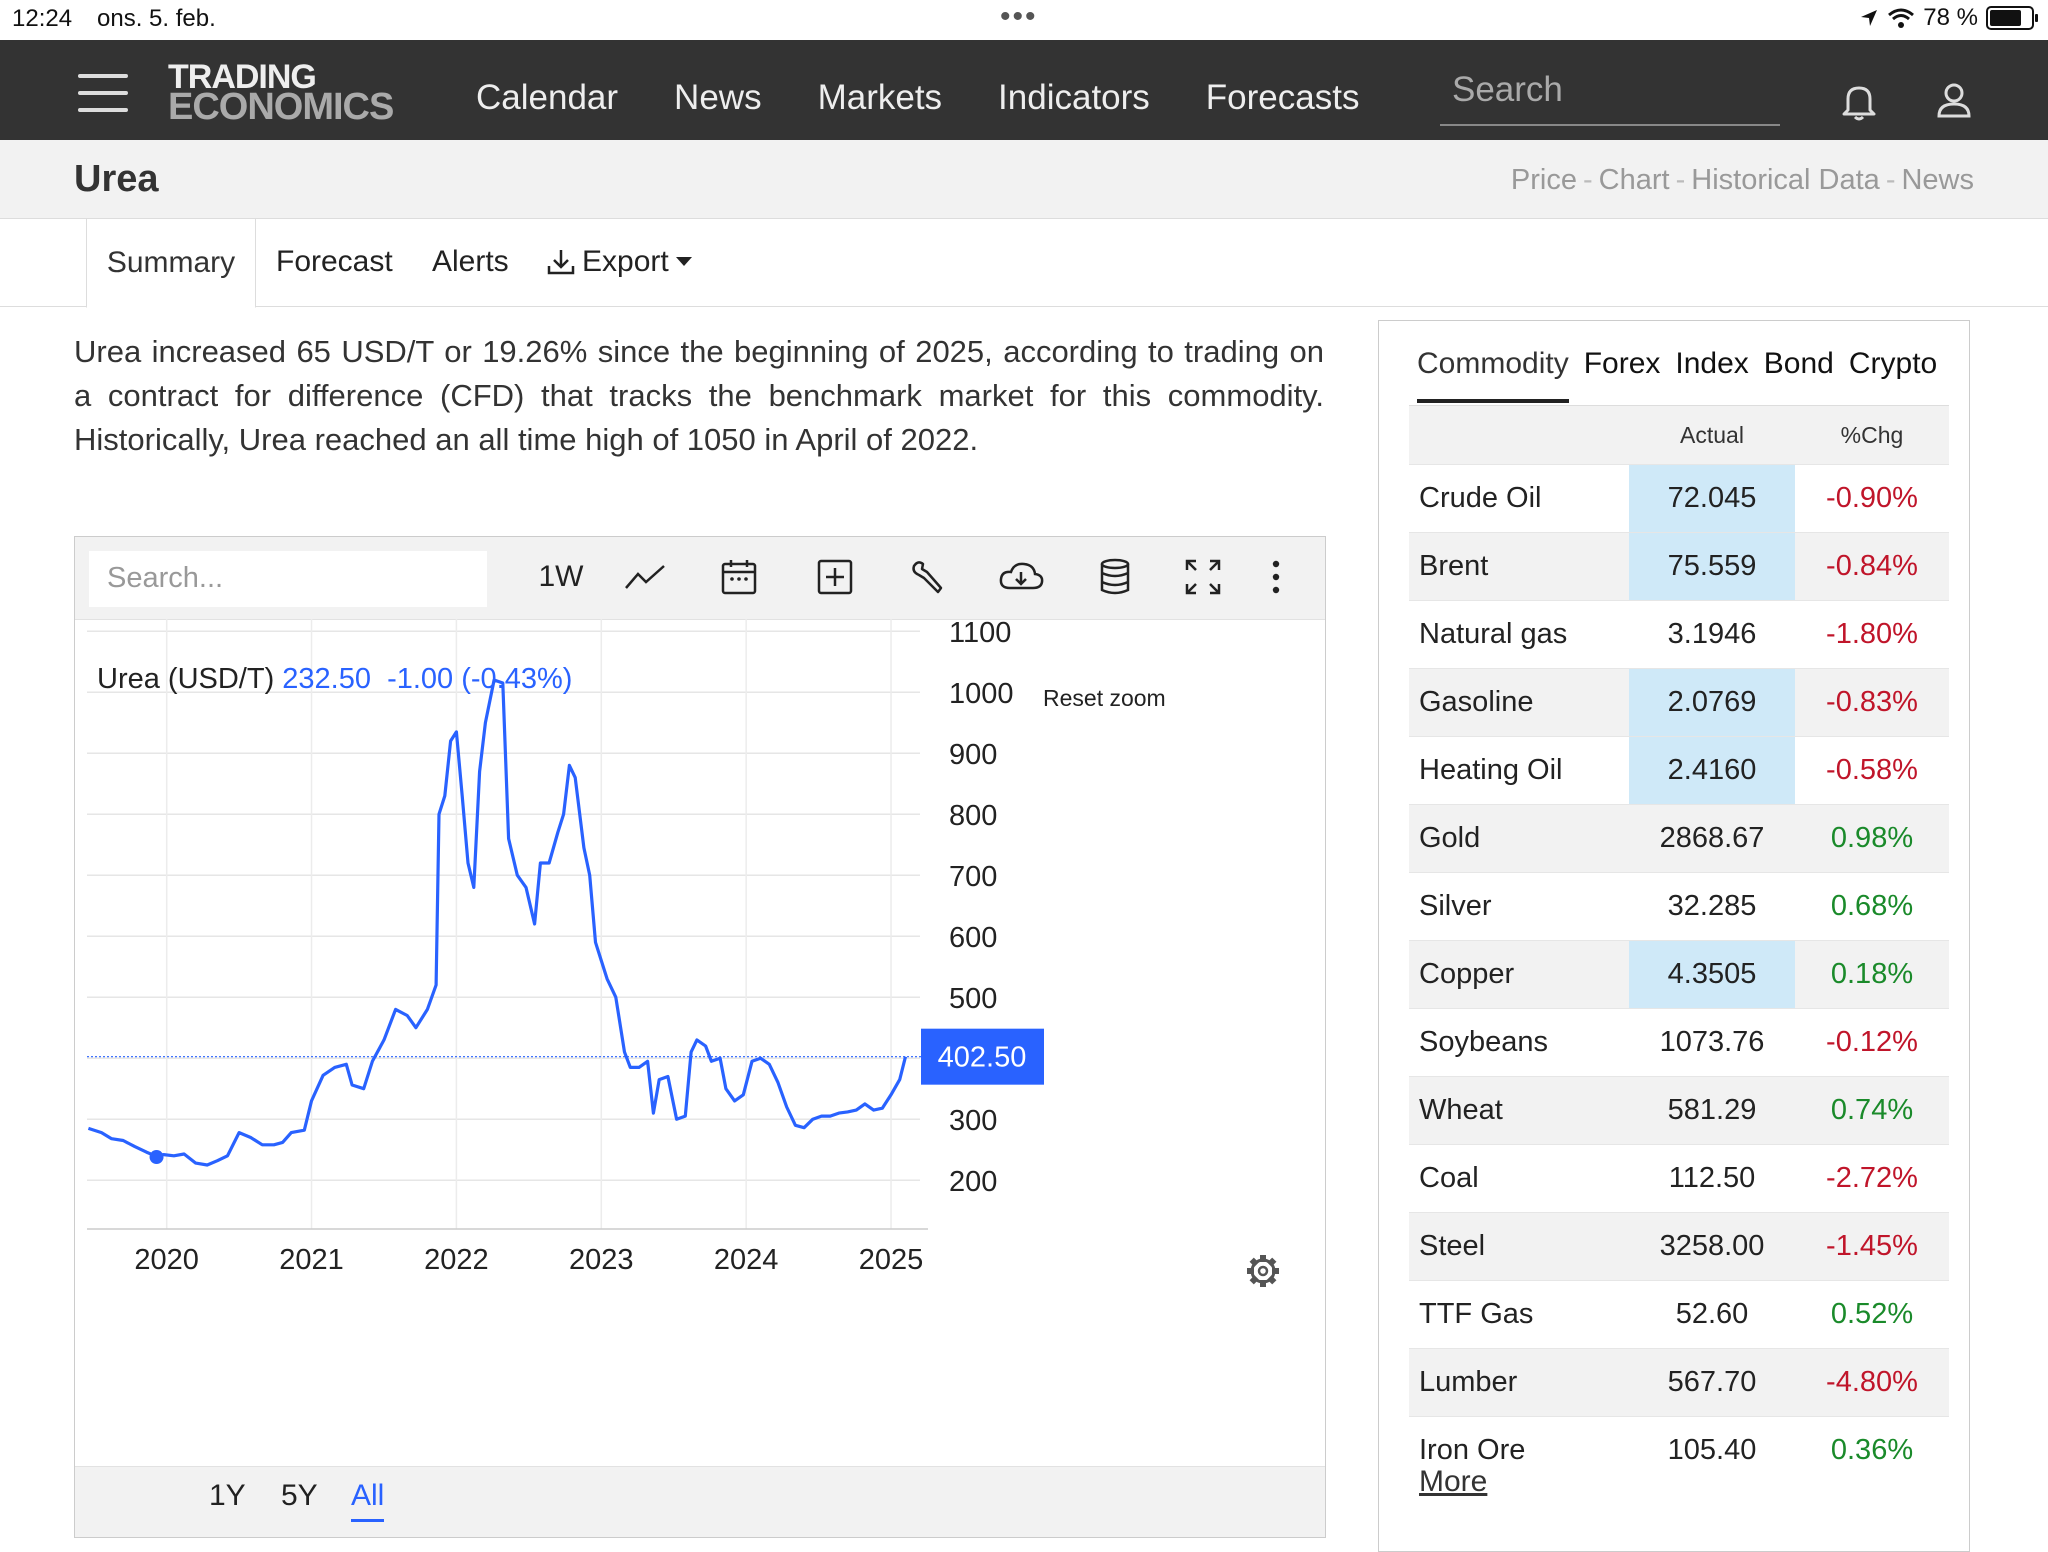 This screenshot has height=1552, width=2048. Describe the element at coordinates (1679, 566) in the screenshot. I see `table-row: Brent 75.559 -0.84%` at that location.